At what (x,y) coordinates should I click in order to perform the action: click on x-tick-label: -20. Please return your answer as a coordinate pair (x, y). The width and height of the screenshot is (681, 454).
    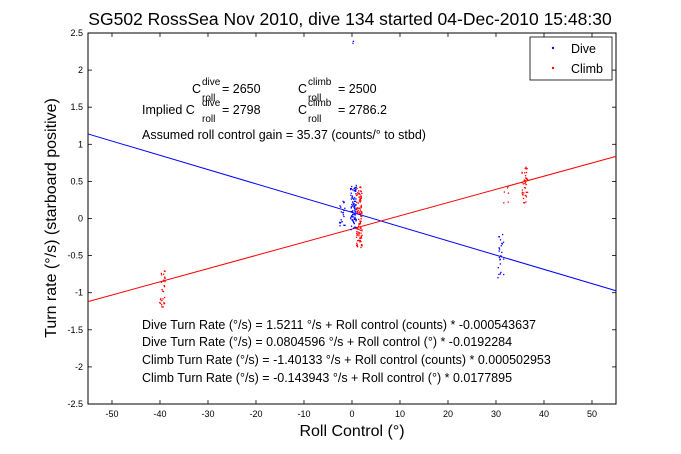
    Looking at the image, I should click on (255, 414).